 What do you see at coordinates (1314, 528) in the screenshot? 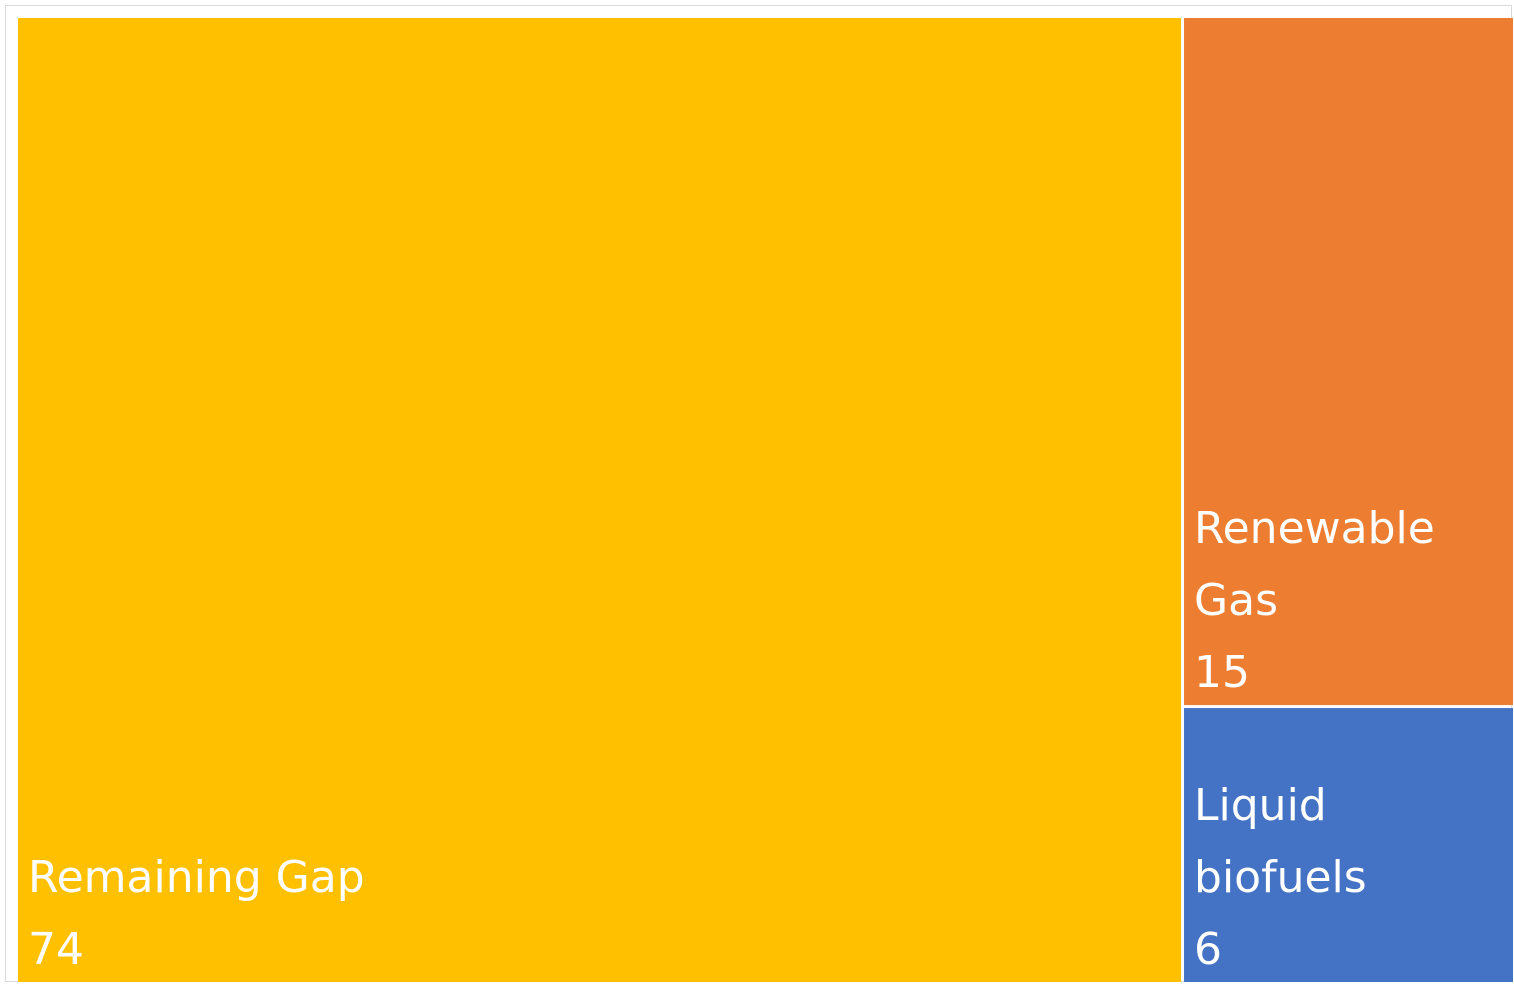
I see `tile-category-label: Renewable` at bounding box center [1314, 528].